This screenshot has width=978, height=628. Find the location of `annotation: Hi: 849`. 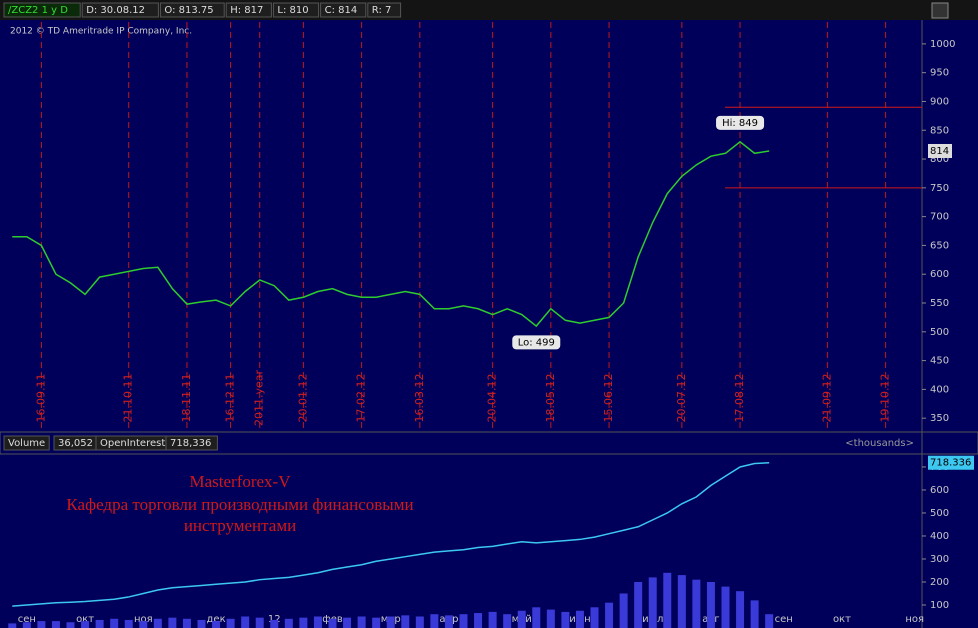

annotation: Hi: 849 is located at coordinates (740, 123).